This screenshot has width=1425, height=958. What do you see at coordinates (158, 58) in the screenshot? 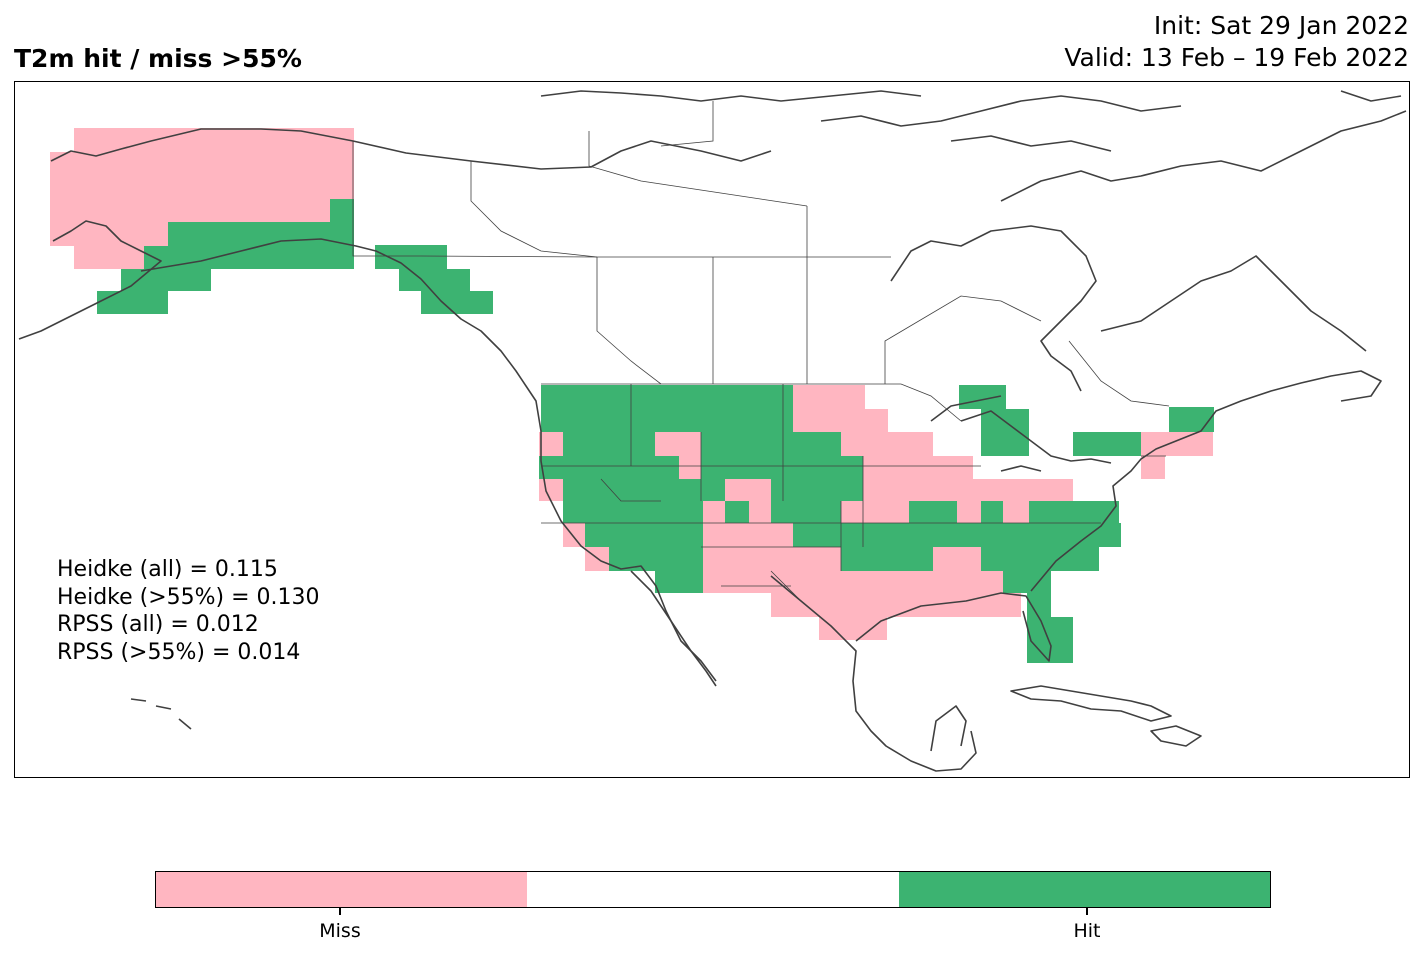
I see `map-title: T2m hit / miss >55%` at bounding box center [158, 58].